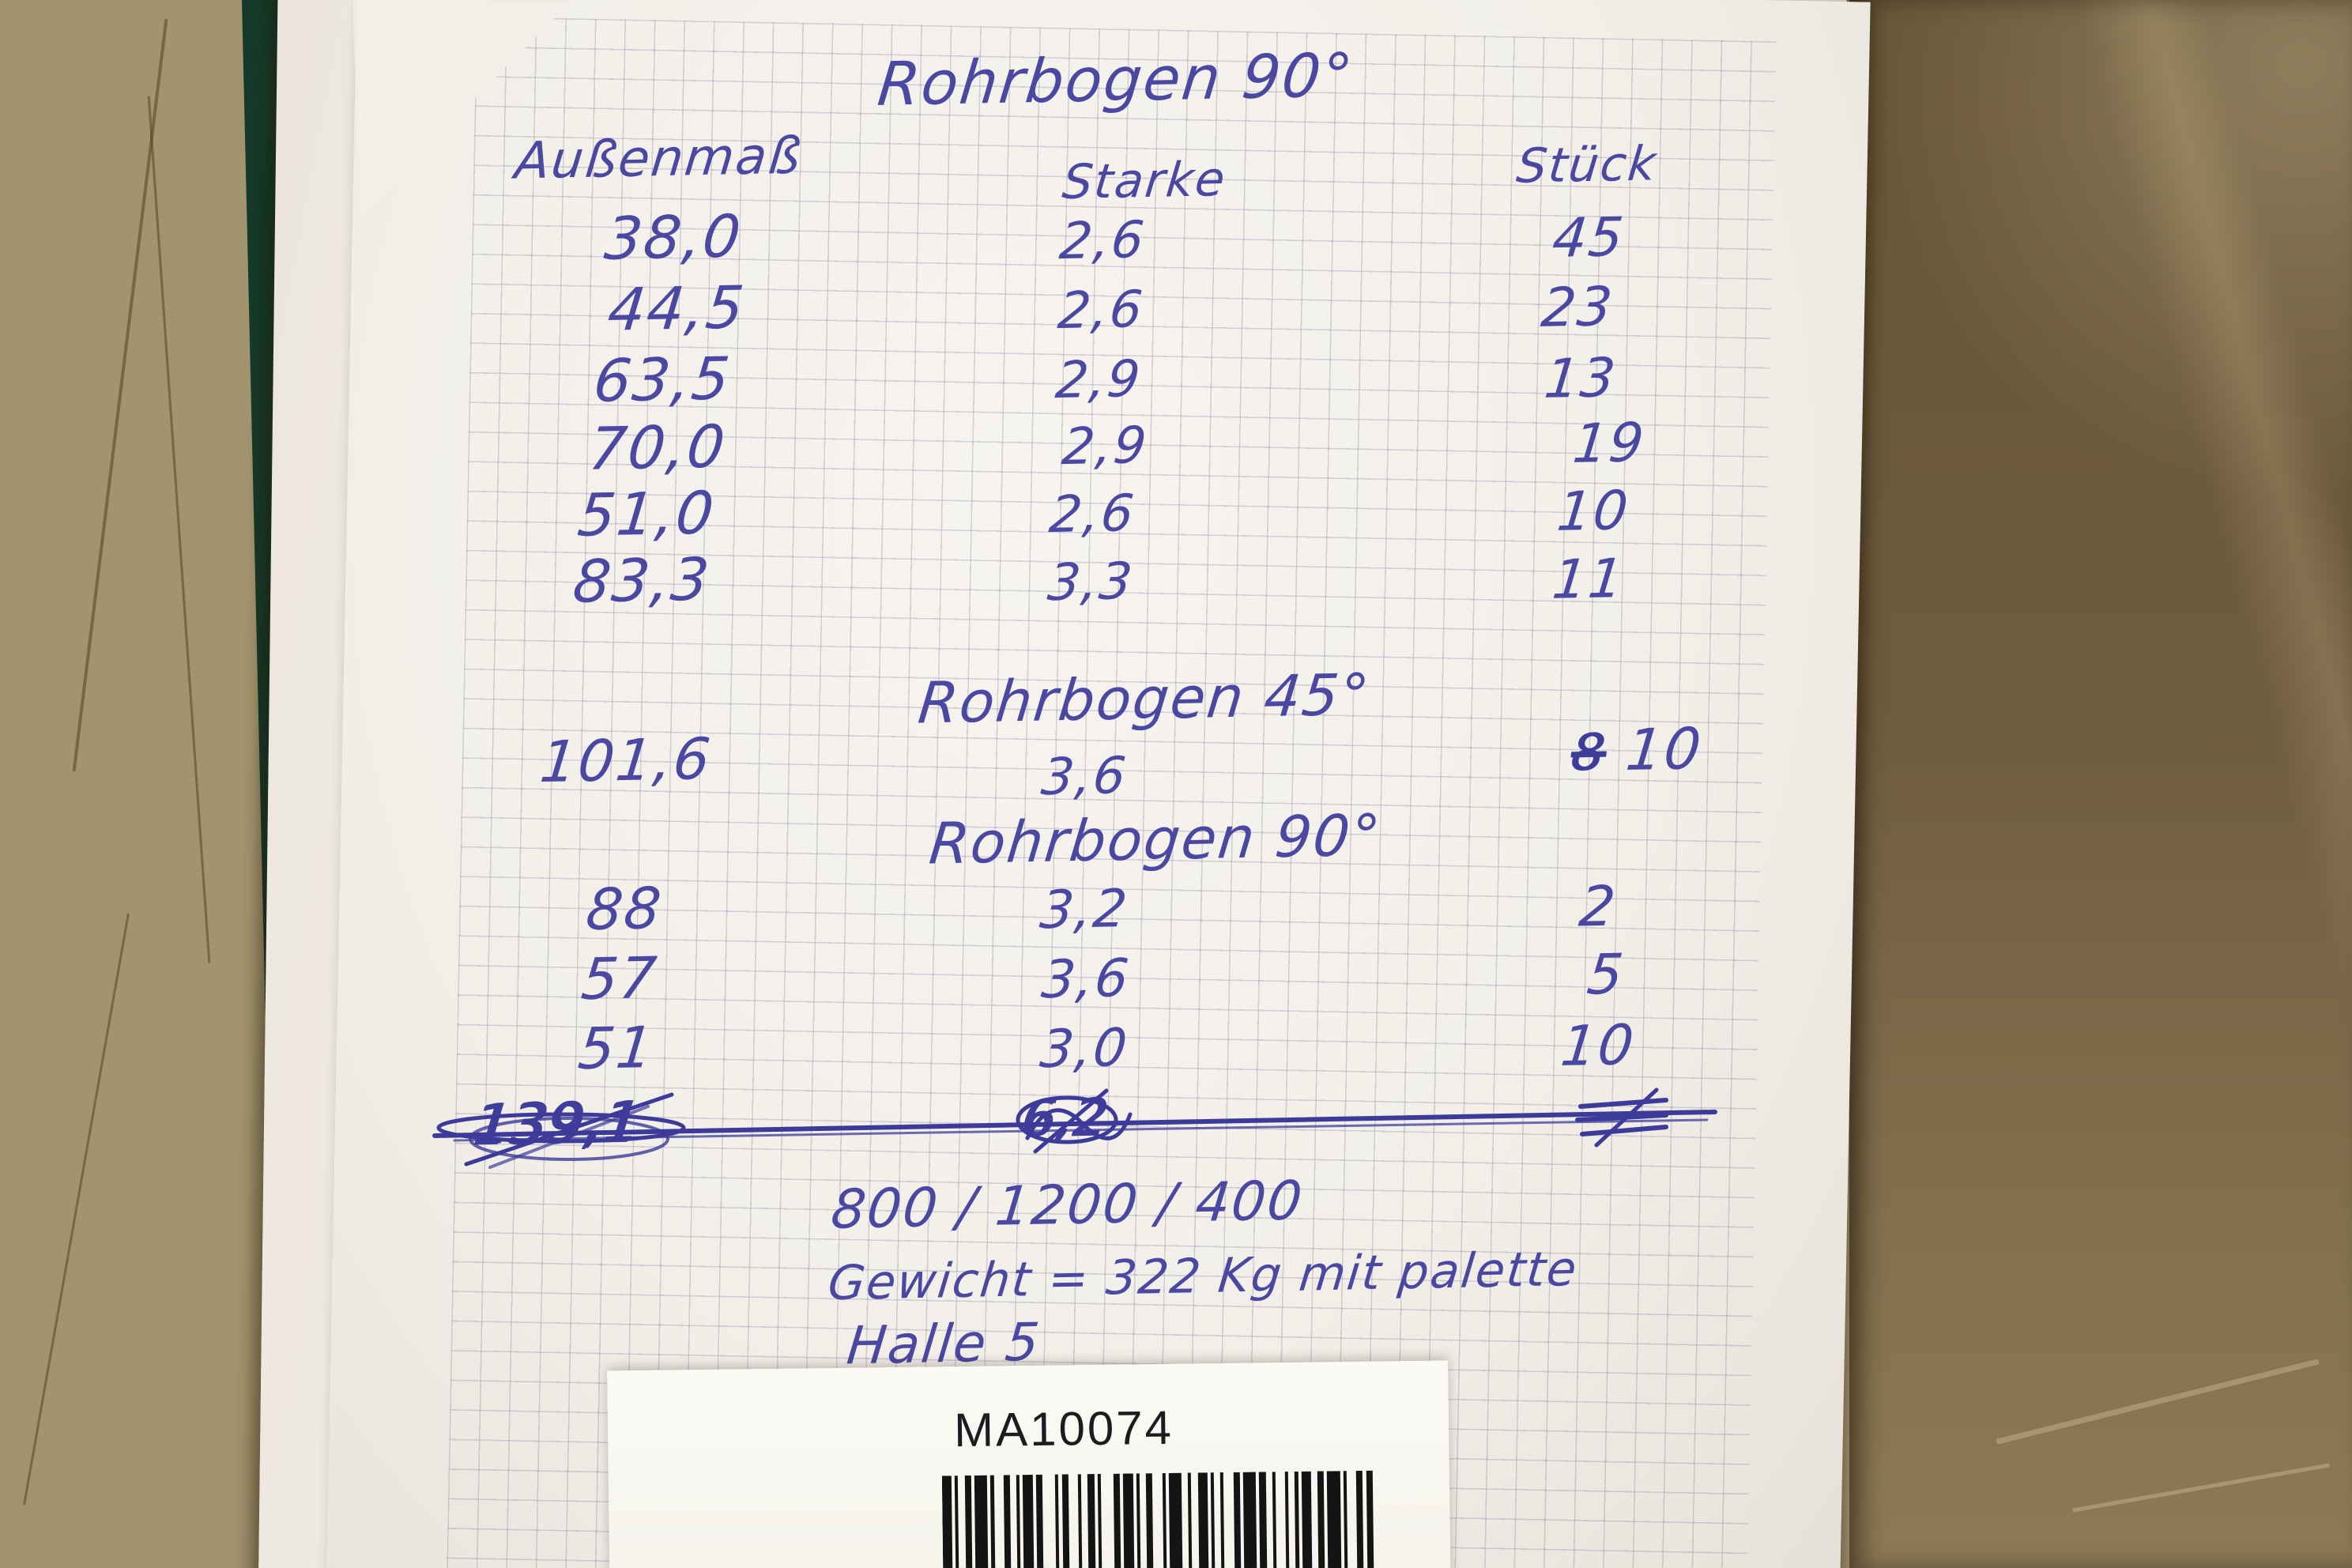 Image resolution: width=2352 pixels, height=1568 pixels. Describe the element at coordinates (1155, 839) in the screenshot. I see `section-title-rohrbogen-90-2: Rohrbogen 90°` at that location.